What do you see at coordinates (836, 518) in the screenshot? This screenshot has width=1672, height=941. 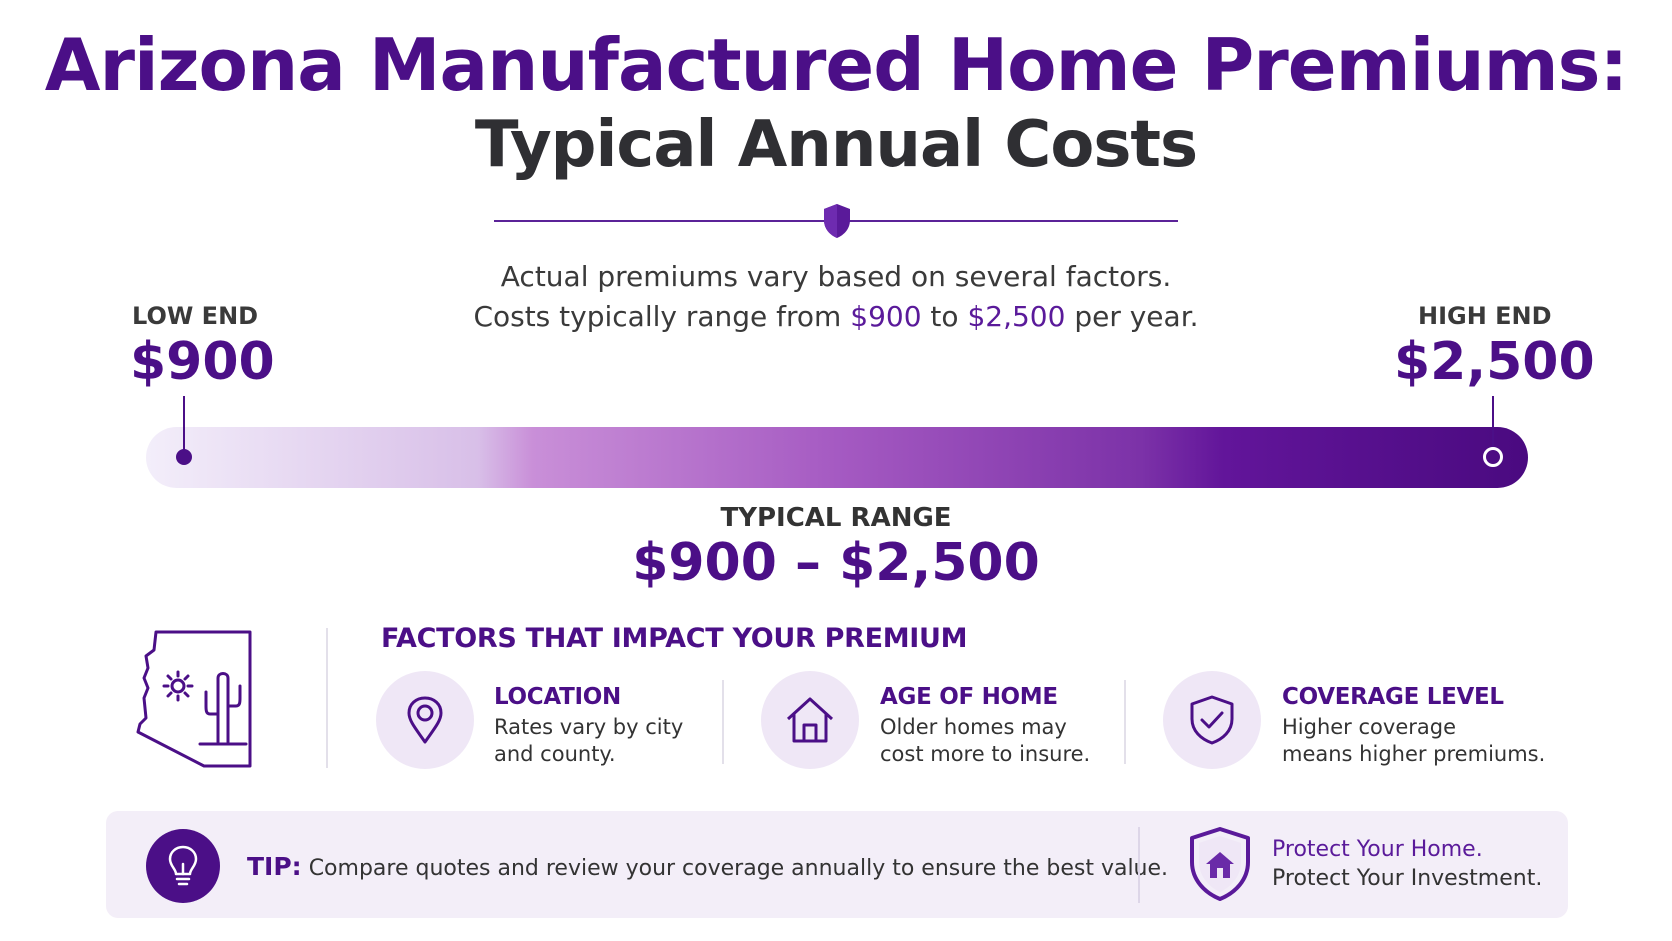 I see `typical-range-label: TYPICAL RANGE` at bounding box center [836, 518].